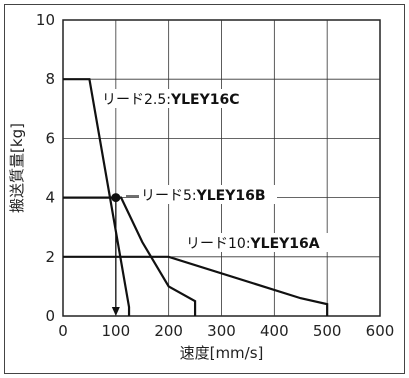 The width and height of the screenshot is (409, 378). What do you see at coordinates (115, 311) in the screenshot?
I see `example-arrow-head` at bounding box center [115, 311].